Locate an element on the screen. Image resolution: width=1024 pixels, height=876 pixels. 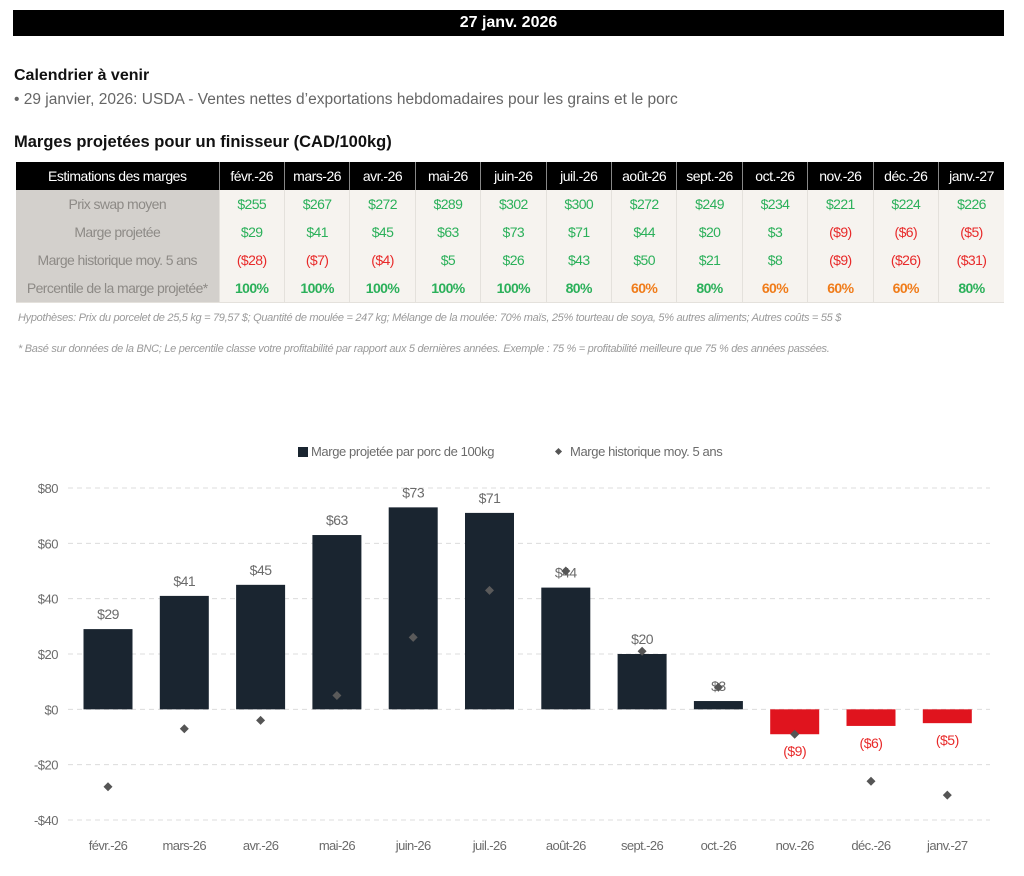
table-cell: $21 is located at coordinates (709, 260).